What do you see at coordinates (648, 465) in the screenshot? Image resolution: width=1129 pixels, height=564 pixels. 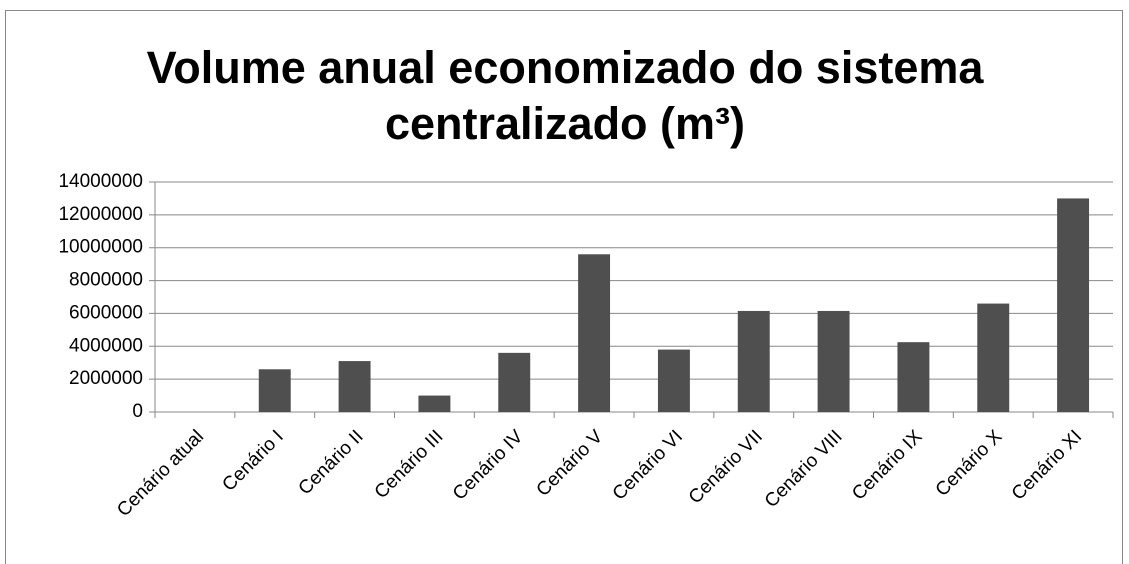 I see `x-tick-label: Cenário VI` at bounding box center [648, 465].